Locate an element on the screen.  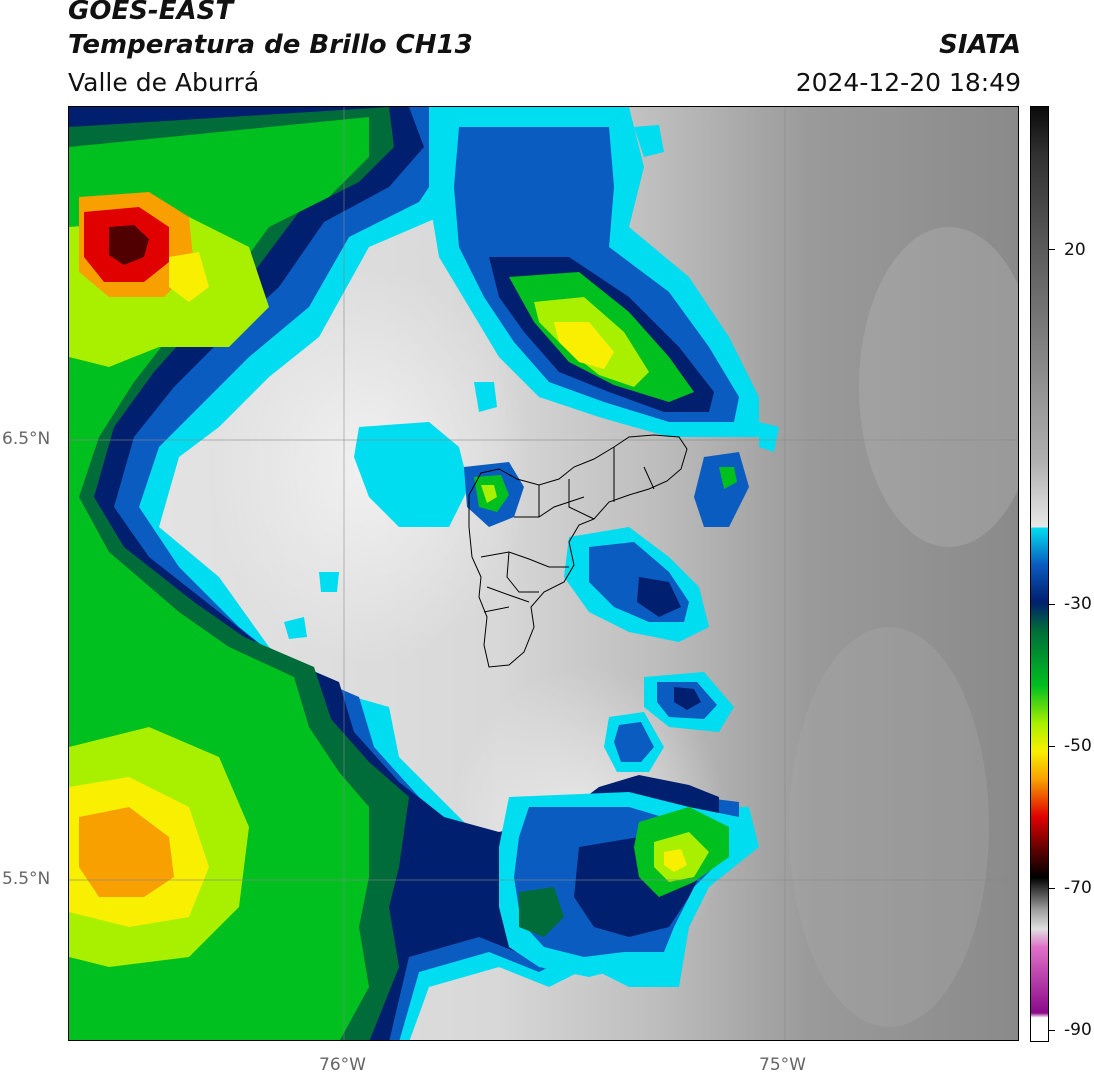
boundary-outer is located at coordinates (578, 551).